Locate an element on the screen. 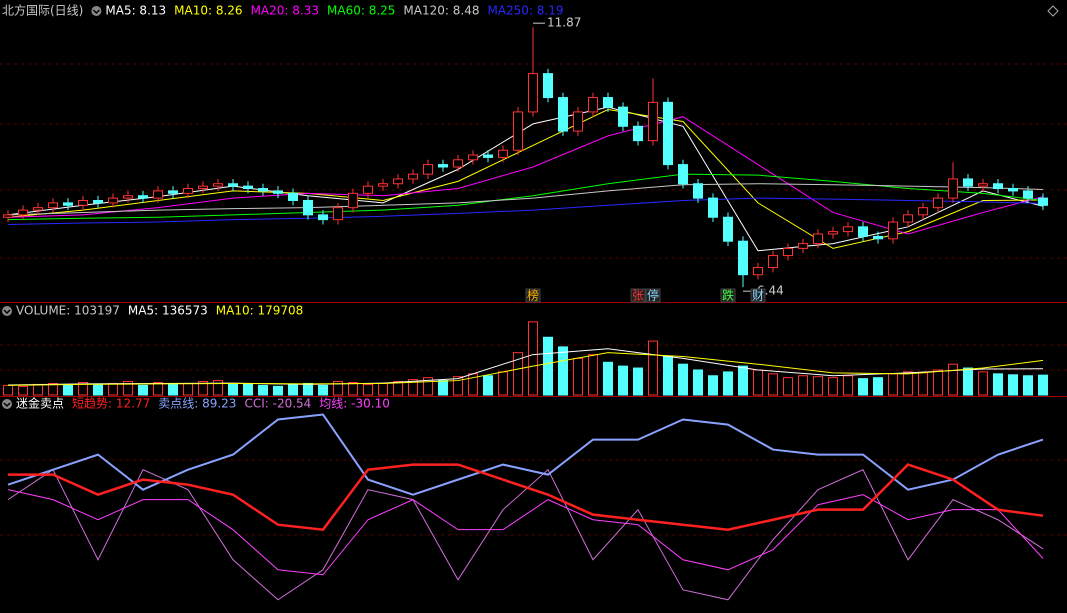 The width and height of the screenshot is (1067, 613). legend-entry: VOLUME: 103197 is located at coordinates (68, 311).